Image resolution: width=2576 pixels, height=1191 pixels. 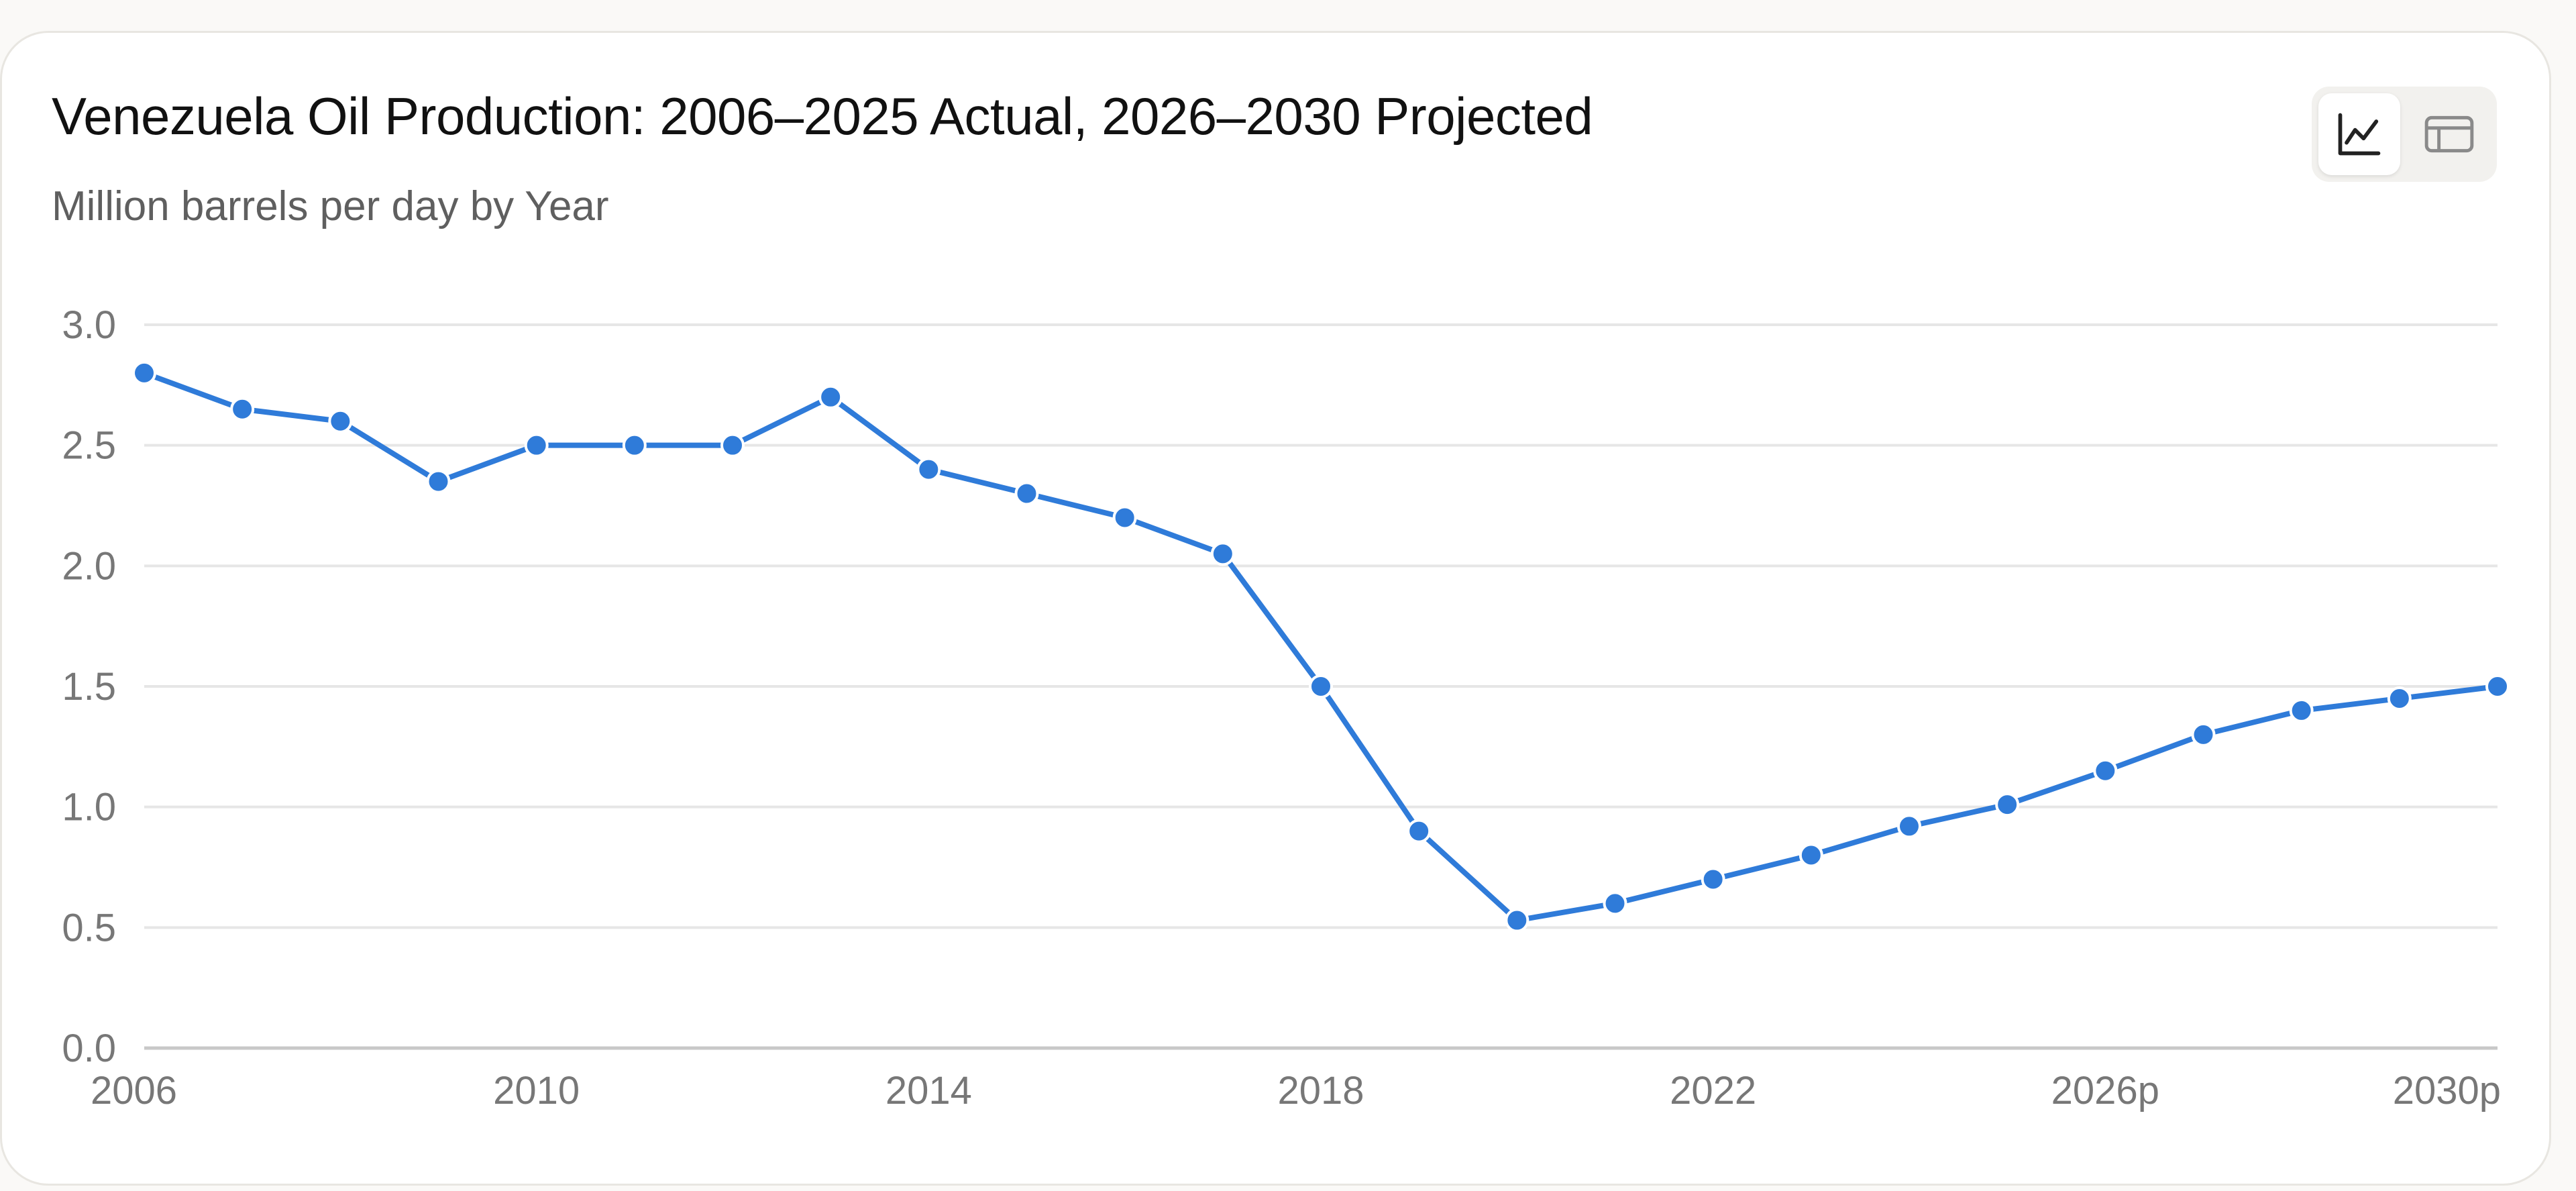 I want to click on x-tick-label: 2014, so click(x=928, y=1090).